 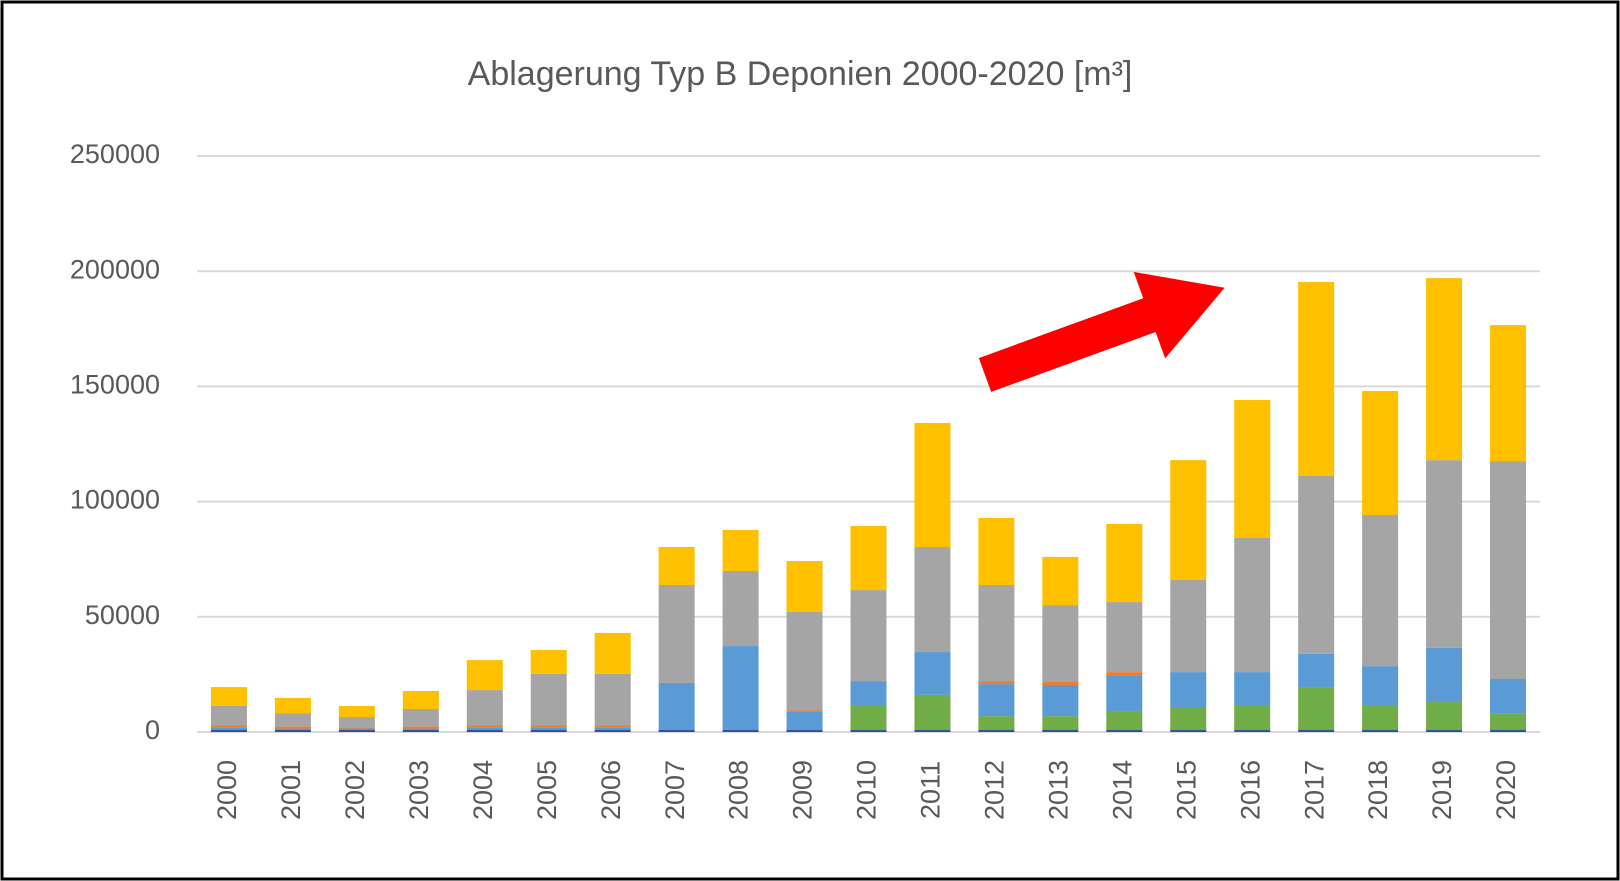 I want to click on x-tick-label: 2004, so click(x=483, y=790).